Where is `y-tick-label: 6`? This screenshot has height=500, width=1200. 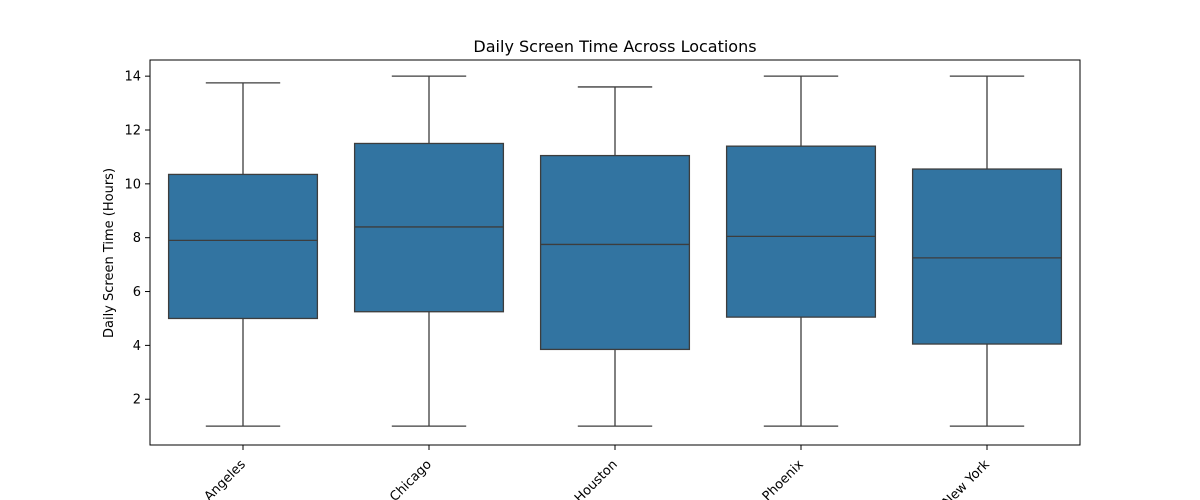
y-tick-label: 6 is located at coordinates (137, 292).